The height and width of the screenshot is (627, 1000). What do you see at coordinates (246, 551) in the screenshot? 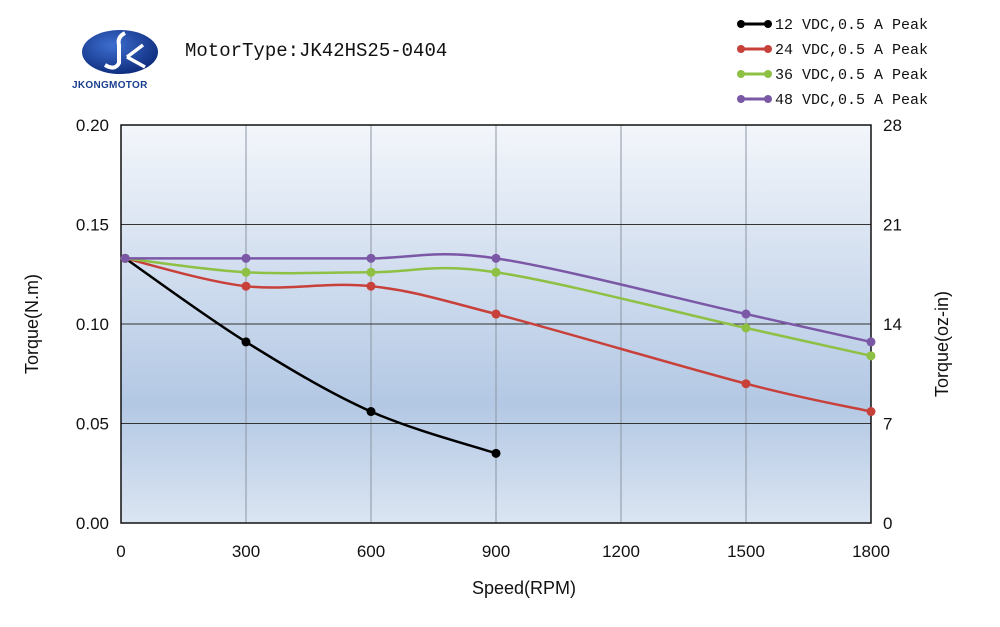
I see `x-tick-label: 300` at bounding box center [246, 551].